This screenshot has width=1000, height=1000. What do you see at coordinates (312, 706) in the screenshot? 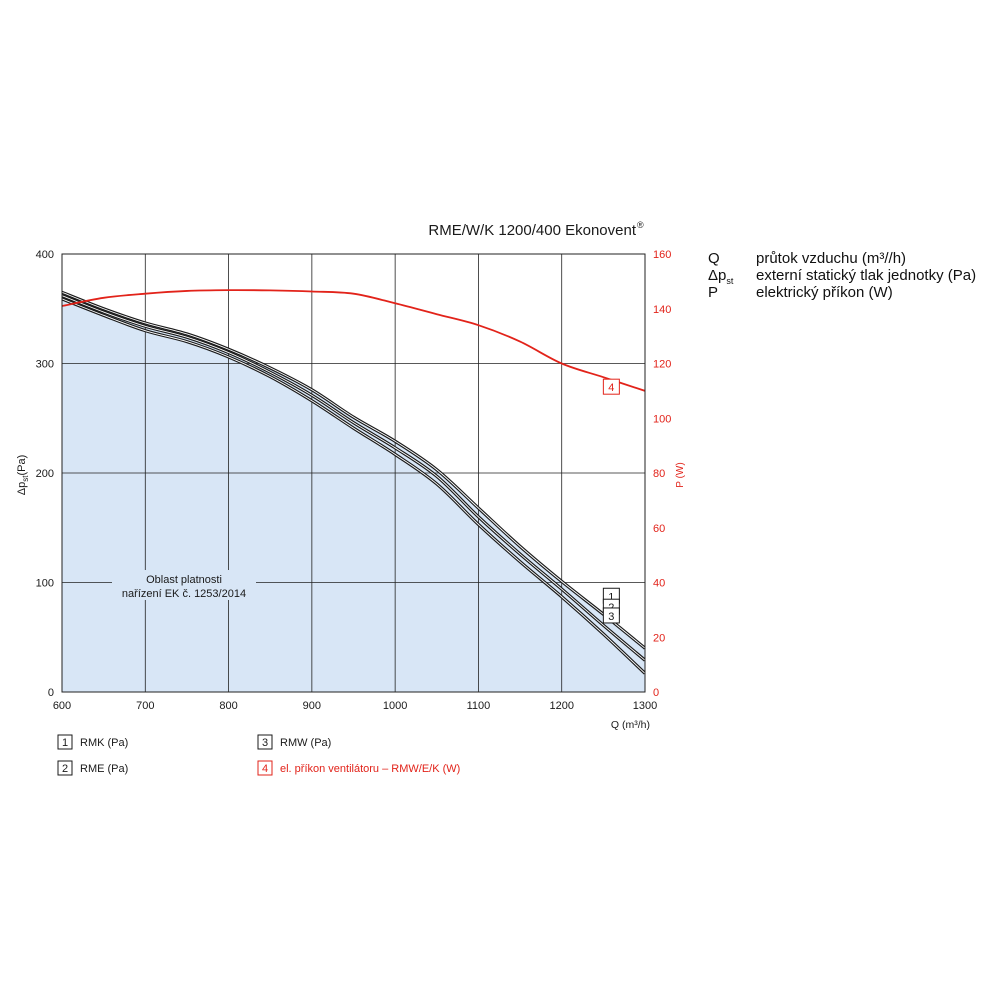
I see `x-tick-label: 900` at bounding box center [312, 706].